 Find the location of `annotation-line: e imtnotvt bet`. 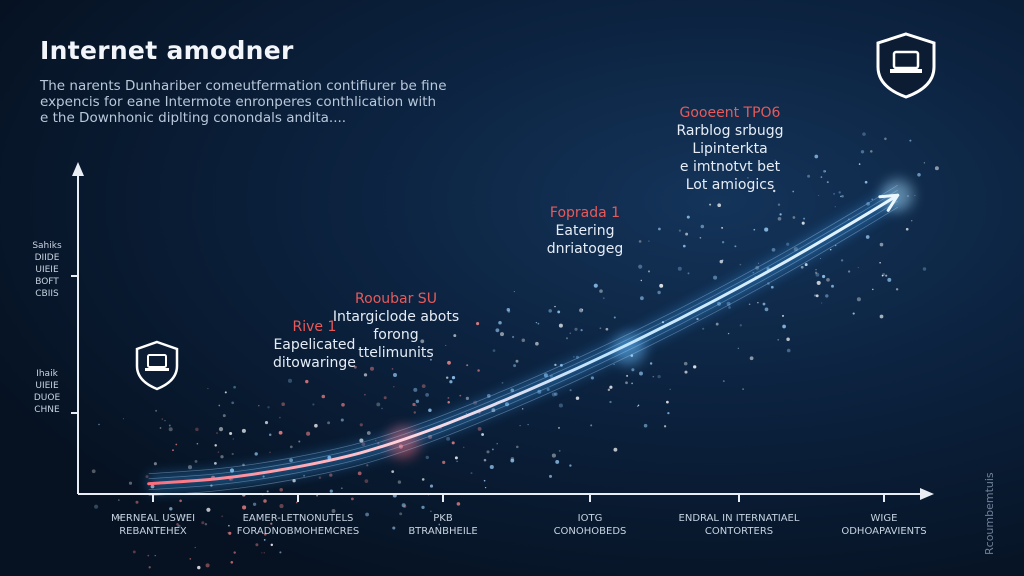

annotation-line: e imtnotvt bet is located at coordinates (730, 167).